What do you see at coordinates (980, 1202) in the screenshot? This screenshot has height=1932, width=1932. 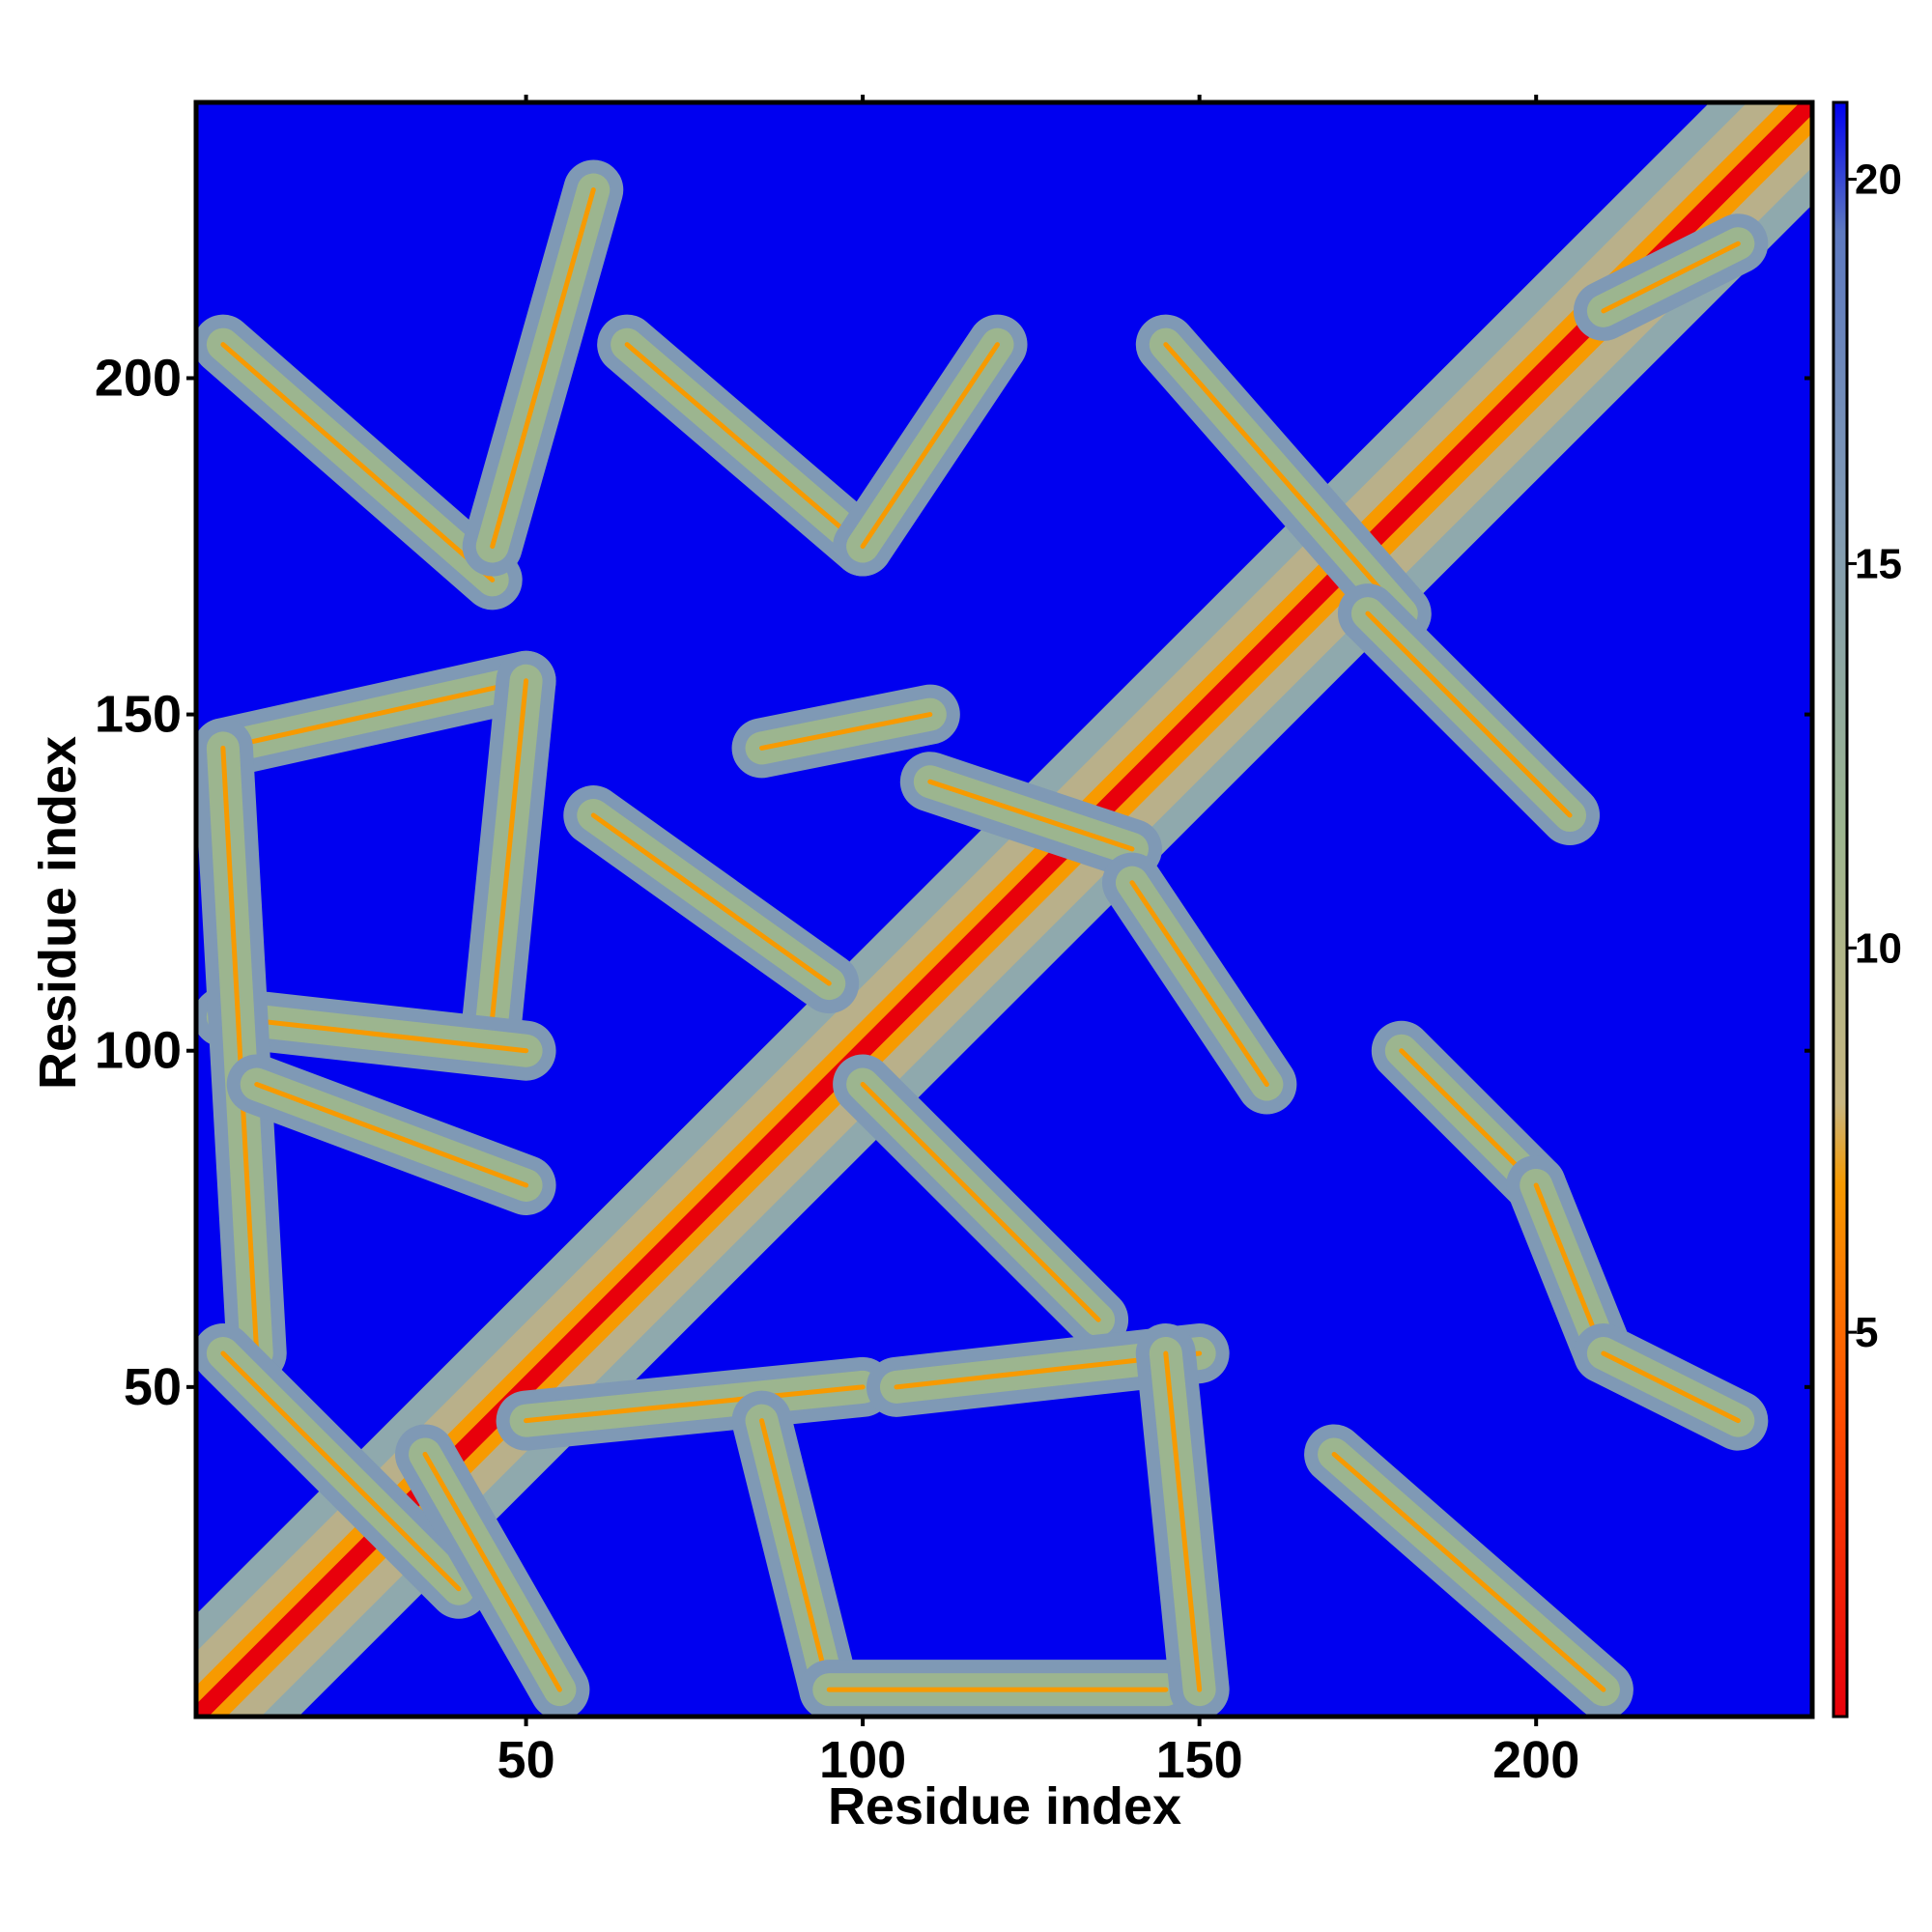 I see `contact-band-14-core` at bounding box center [980, 1202].